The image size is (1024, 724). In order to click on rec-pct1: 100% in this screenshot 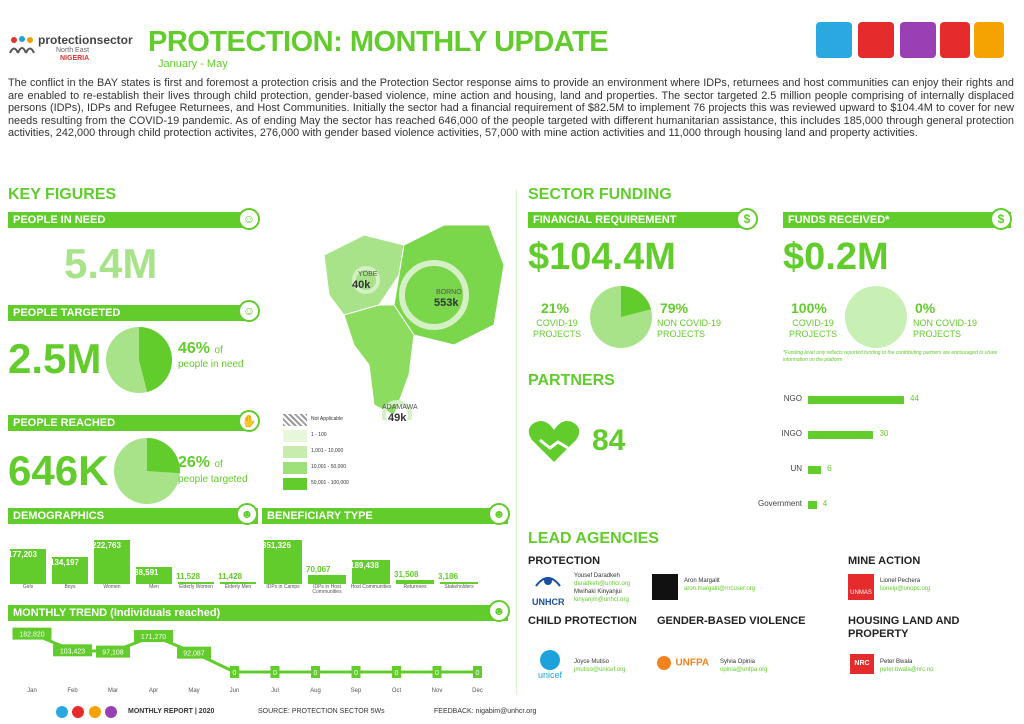, I will do `click(809, 308)`.